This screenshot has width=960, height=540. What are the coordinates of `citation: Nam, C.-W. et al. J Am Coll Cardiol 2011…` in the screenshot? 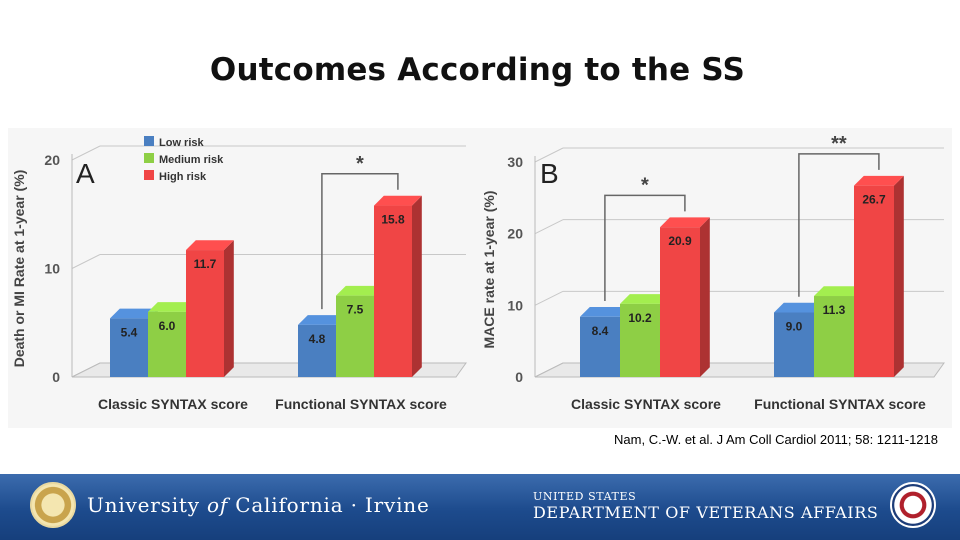 It's located at (776, 439).